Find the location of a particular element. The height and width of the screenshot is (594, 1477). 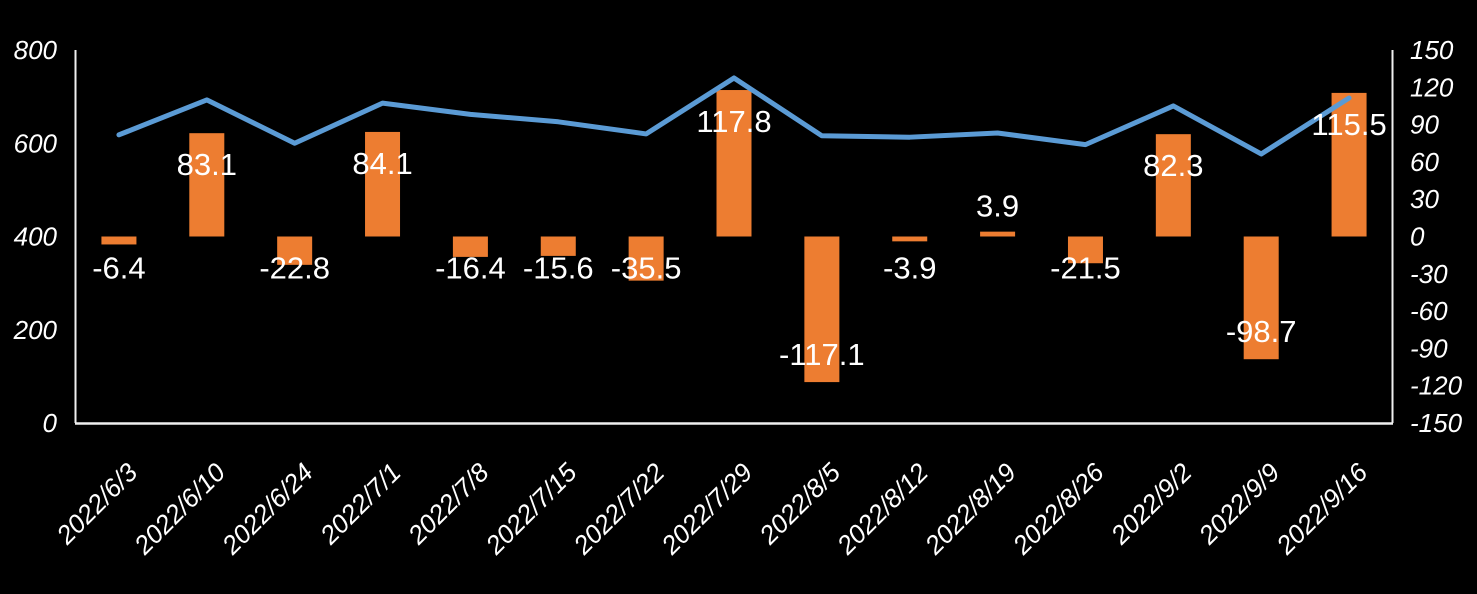

bar-data-label: 3.9 is located at coordinates (997, 206).